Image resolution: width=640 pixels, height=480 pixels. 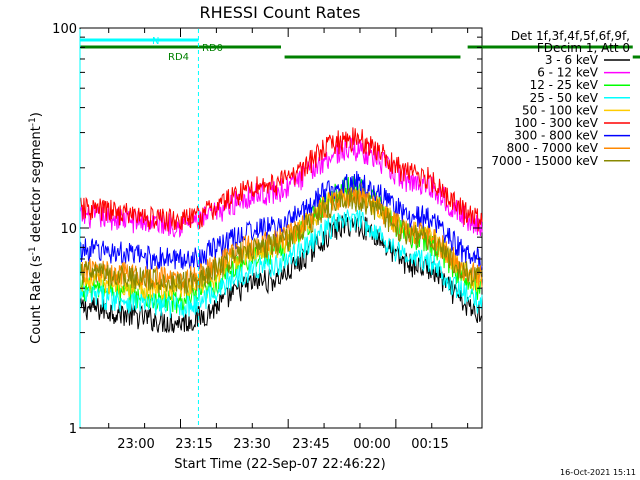 What do you see at coordinates (279, 464) in the screenshot?
I see `x-axis-label: Start Time (22-Sep-07 22:46:22)` at bounding box center [279, 464].